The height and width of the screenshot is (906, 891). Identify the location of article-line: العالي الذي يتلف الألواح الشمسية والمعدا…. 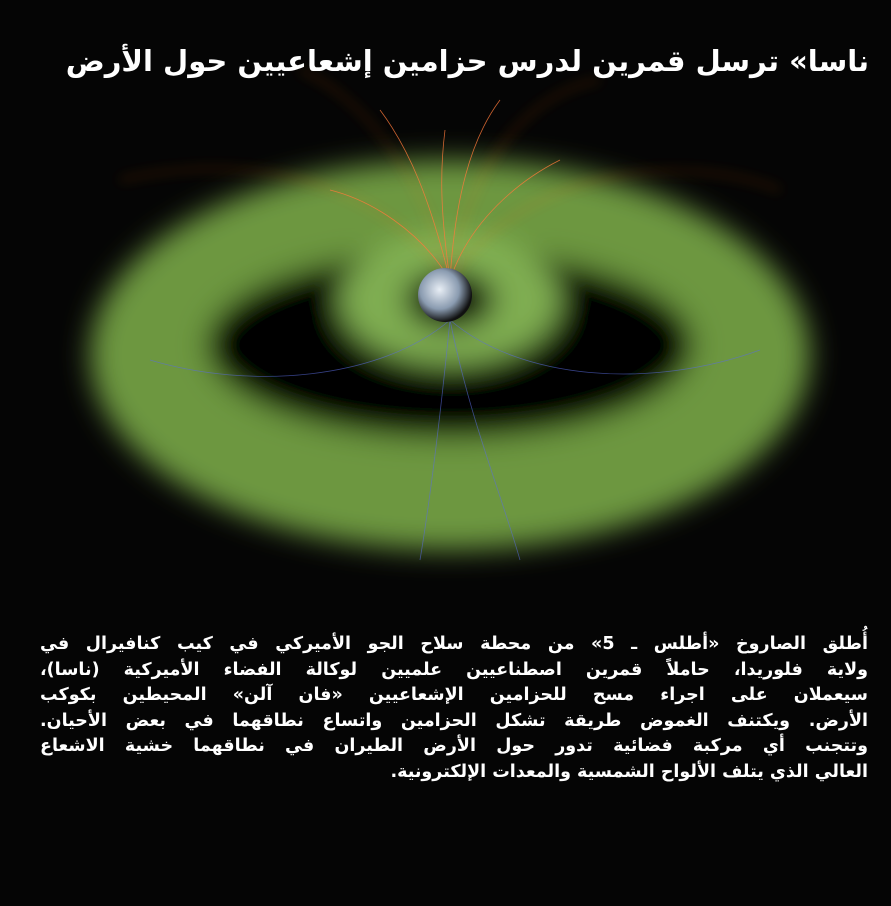
(629, 771).